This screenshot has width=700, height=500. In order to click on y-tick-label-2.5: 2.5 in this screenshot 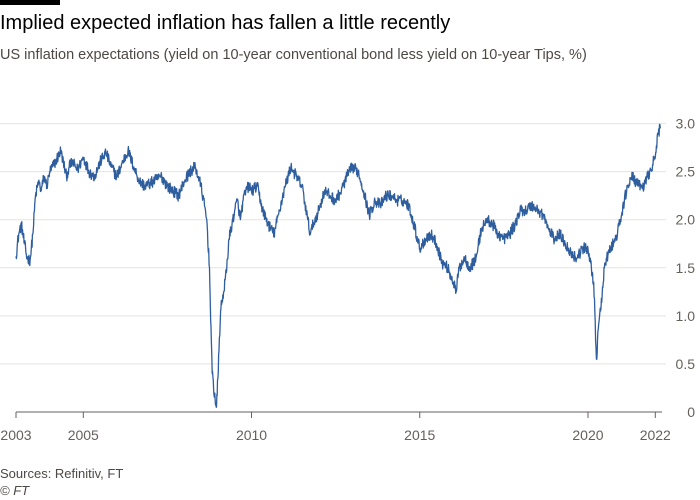, I will do `click(686, 172)`.